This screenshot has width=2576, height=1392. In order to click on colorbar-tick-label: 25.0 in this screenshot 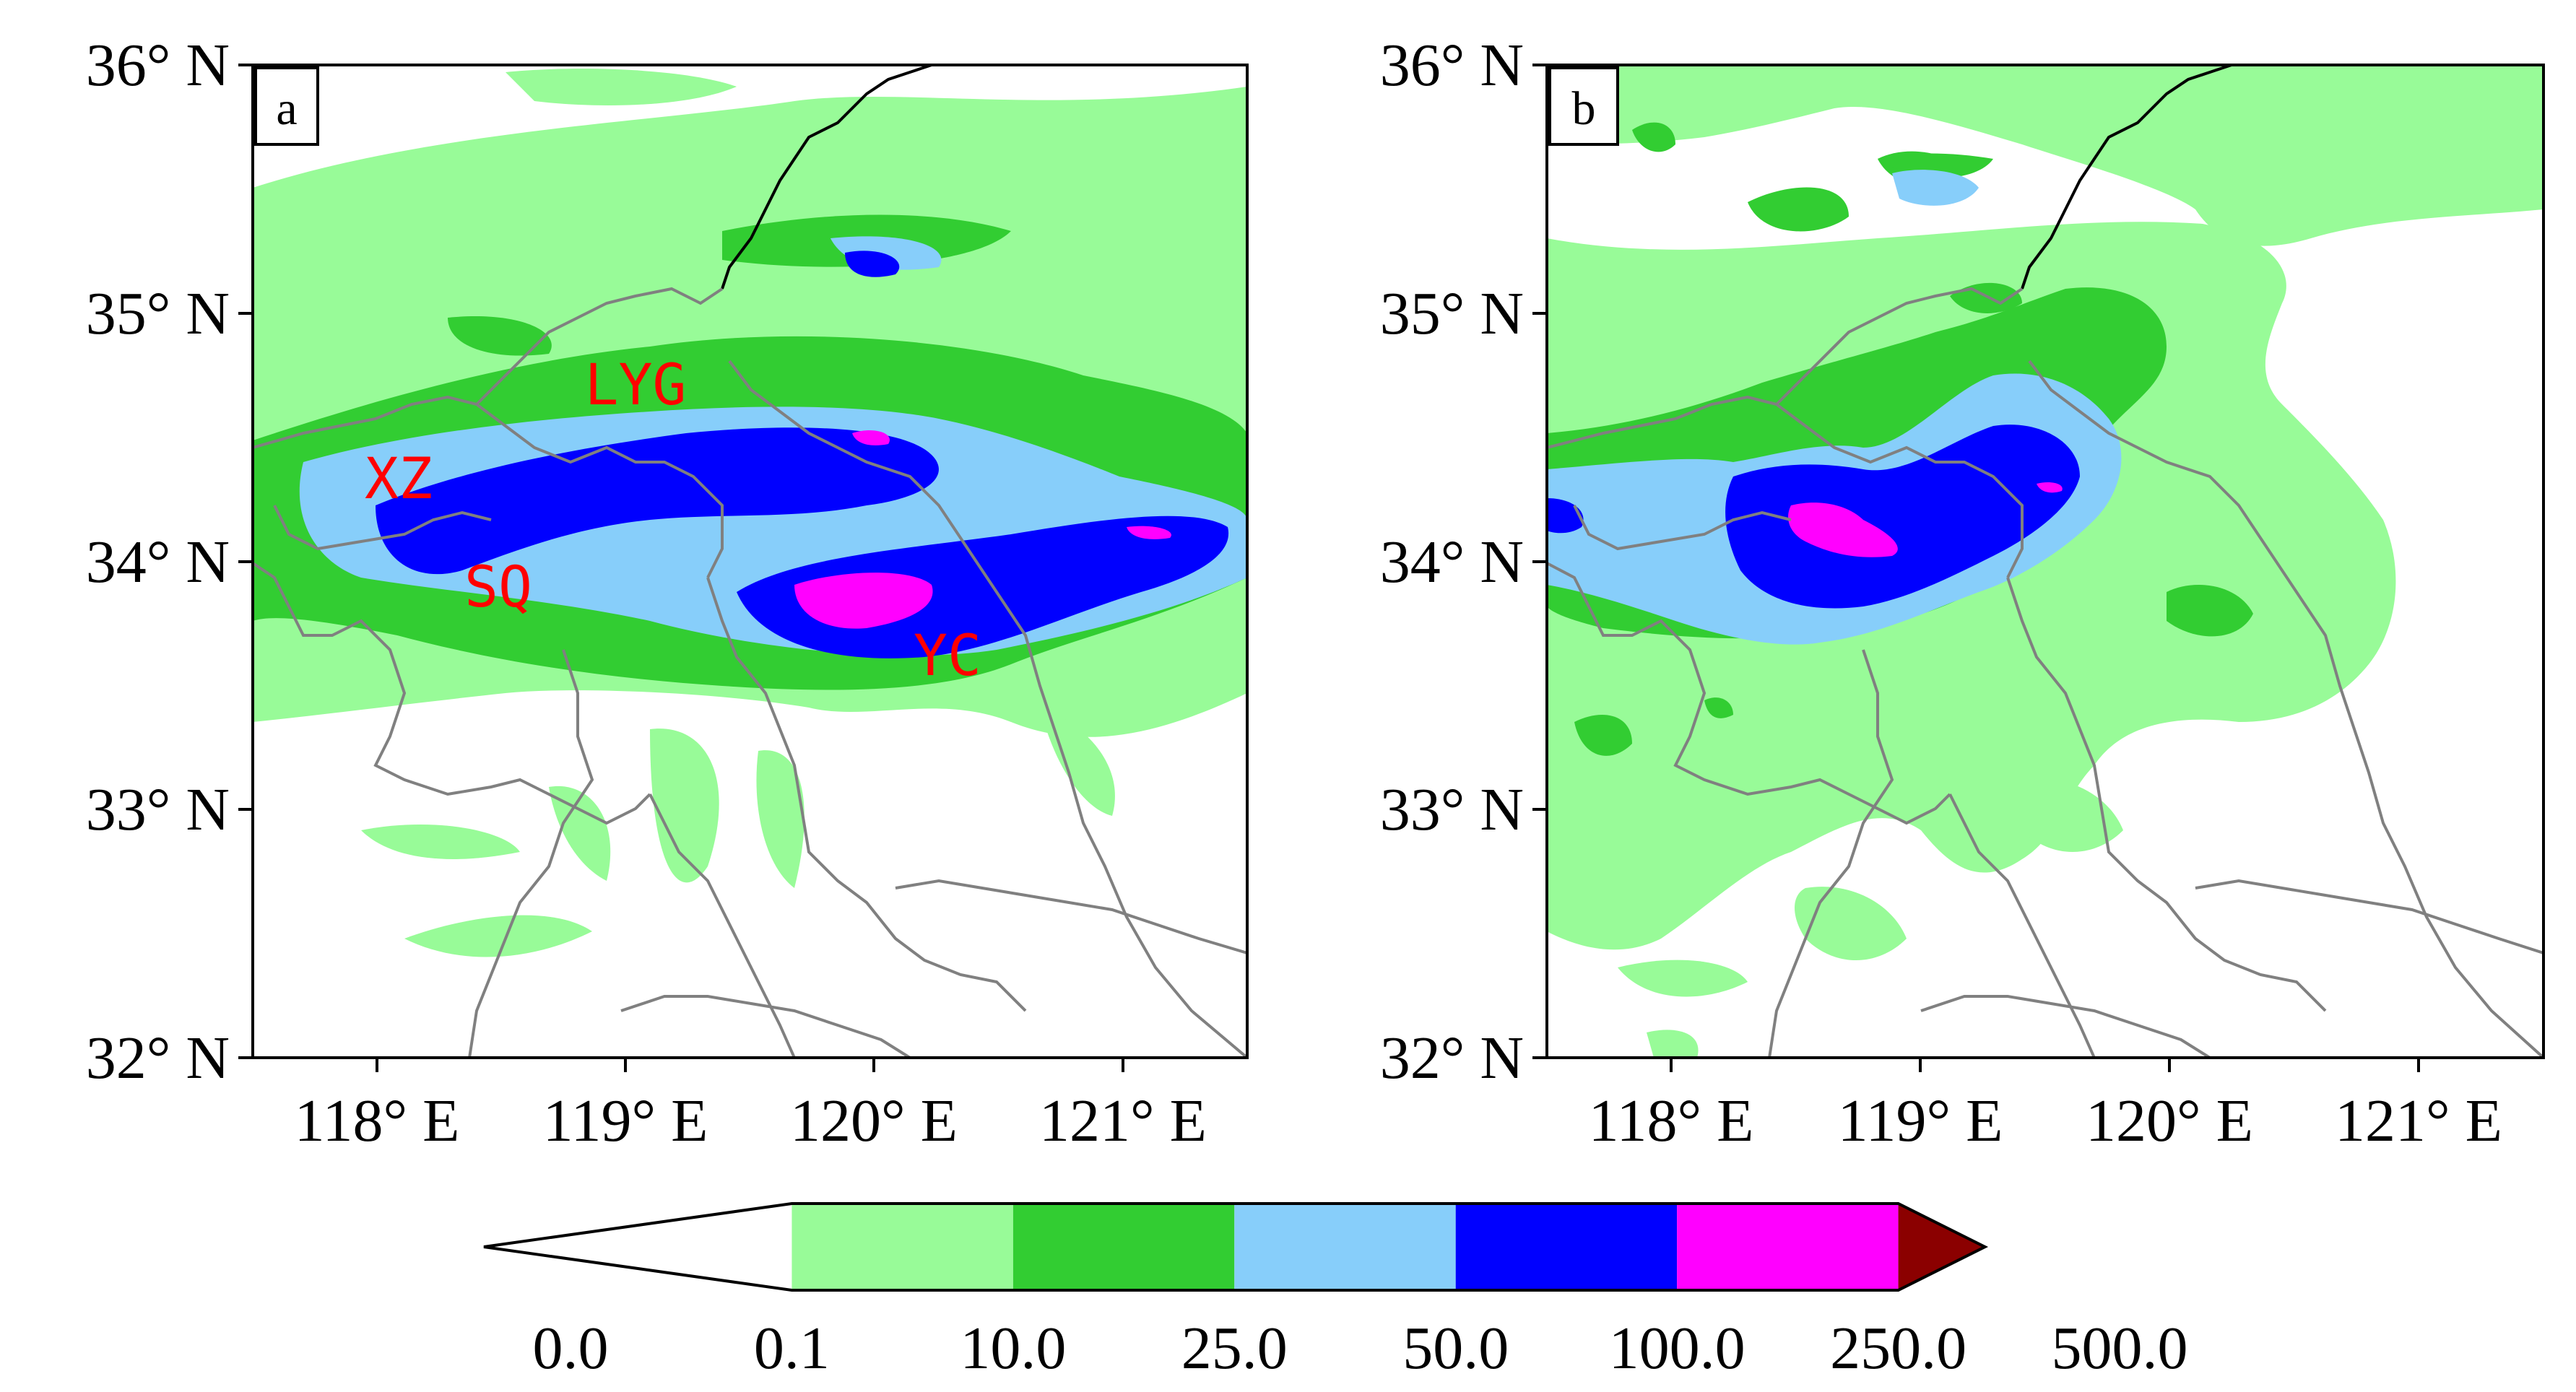, I will do `click(1234, 1348)`.